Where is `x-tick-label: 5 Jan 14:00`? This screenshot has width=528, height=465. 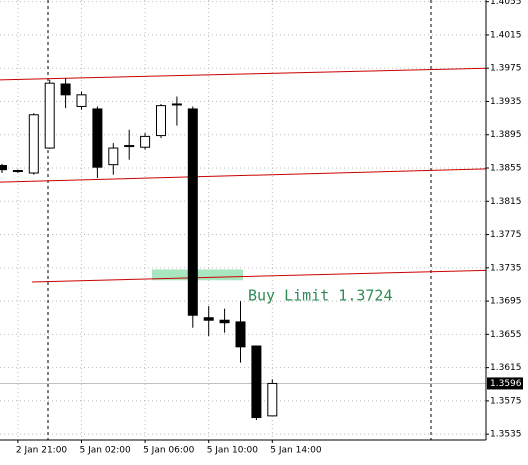
x-tick-label: 5 Jan 14:00 is located at coordinates (296, 451).